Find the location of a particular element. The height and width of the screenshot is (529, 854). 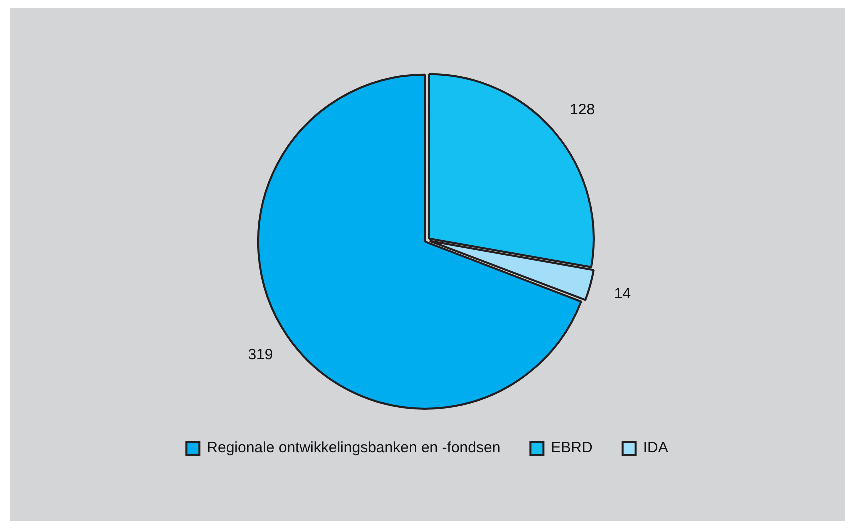

legend-label: EBRD is located at coordinates (572, 448).